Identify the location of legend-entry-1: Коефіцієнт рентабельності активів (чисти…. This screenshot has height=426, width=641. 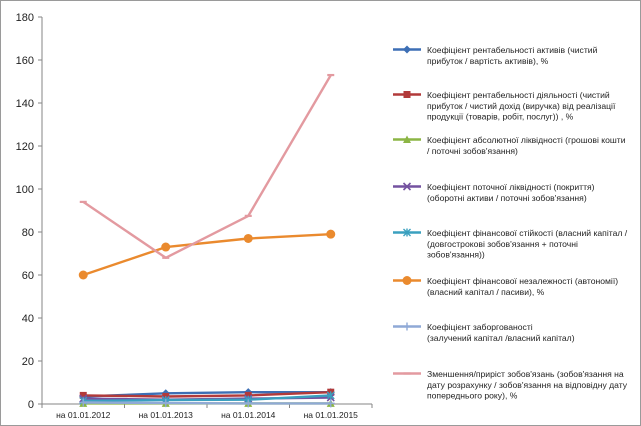
(495, 55).